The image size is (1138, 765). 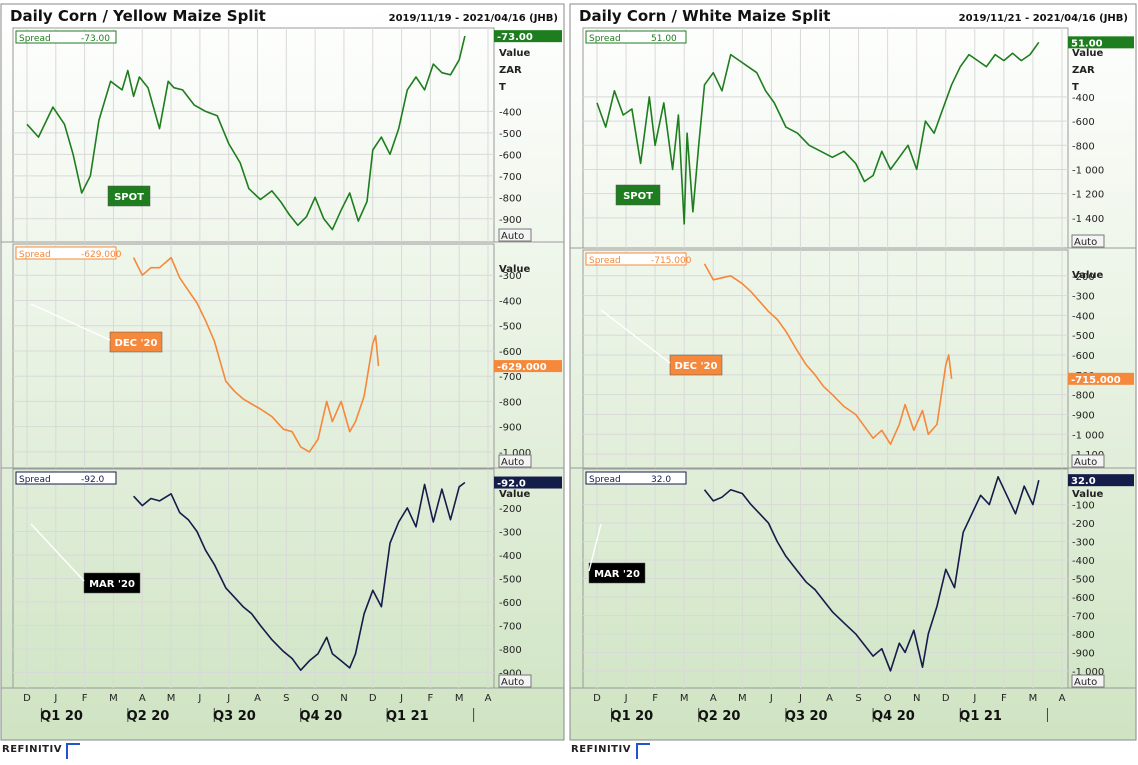 I want to click on last-value-label: 51.00, so click(x=1087, y=43).